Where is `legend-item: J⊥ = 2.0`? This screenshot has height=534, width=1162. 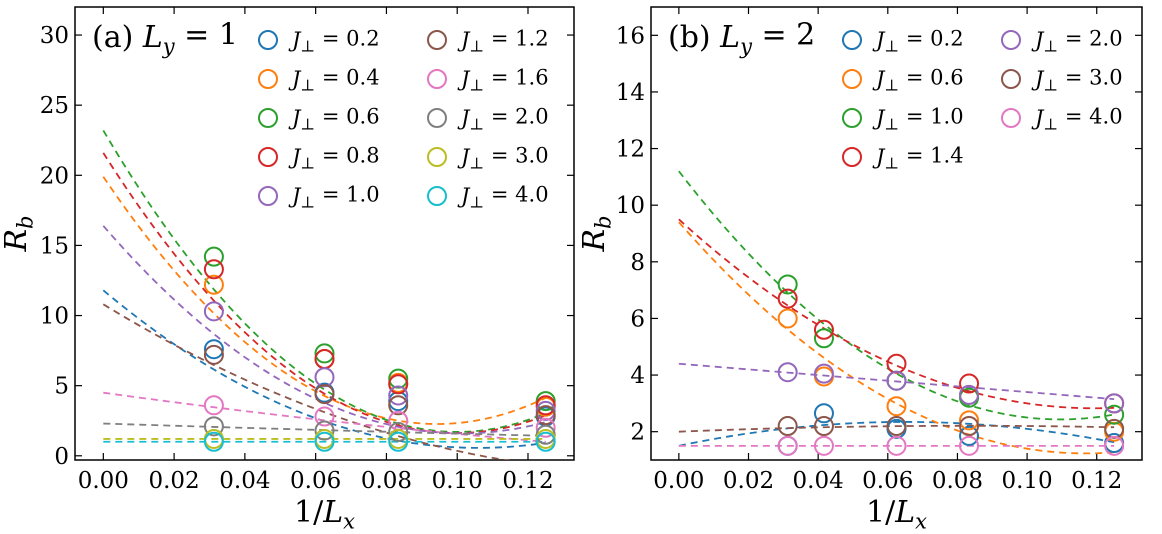
legend-item: J⊥ = 2.0 is located at coordinates (1062, 41).